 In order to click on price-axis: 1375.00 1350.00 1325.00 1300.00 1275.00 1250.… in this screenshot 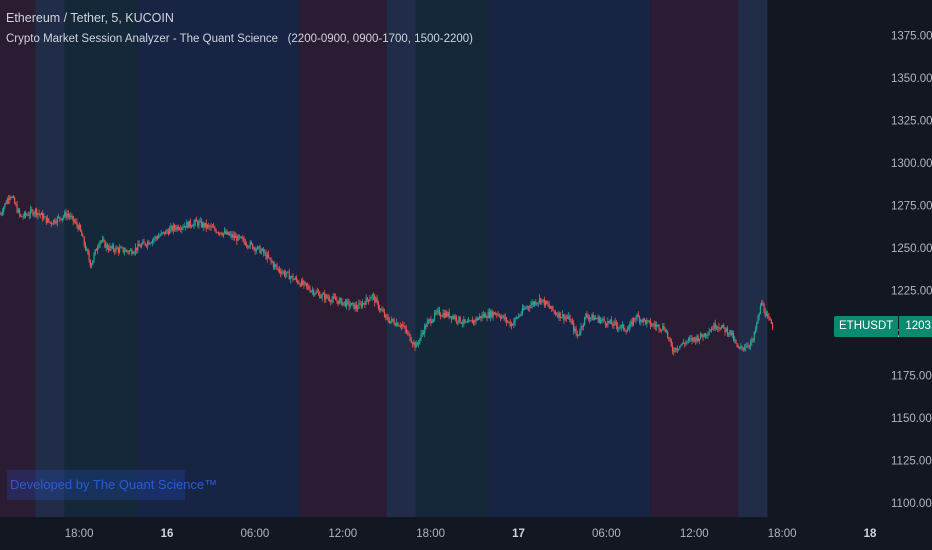, I will do `click(901, 258)`.